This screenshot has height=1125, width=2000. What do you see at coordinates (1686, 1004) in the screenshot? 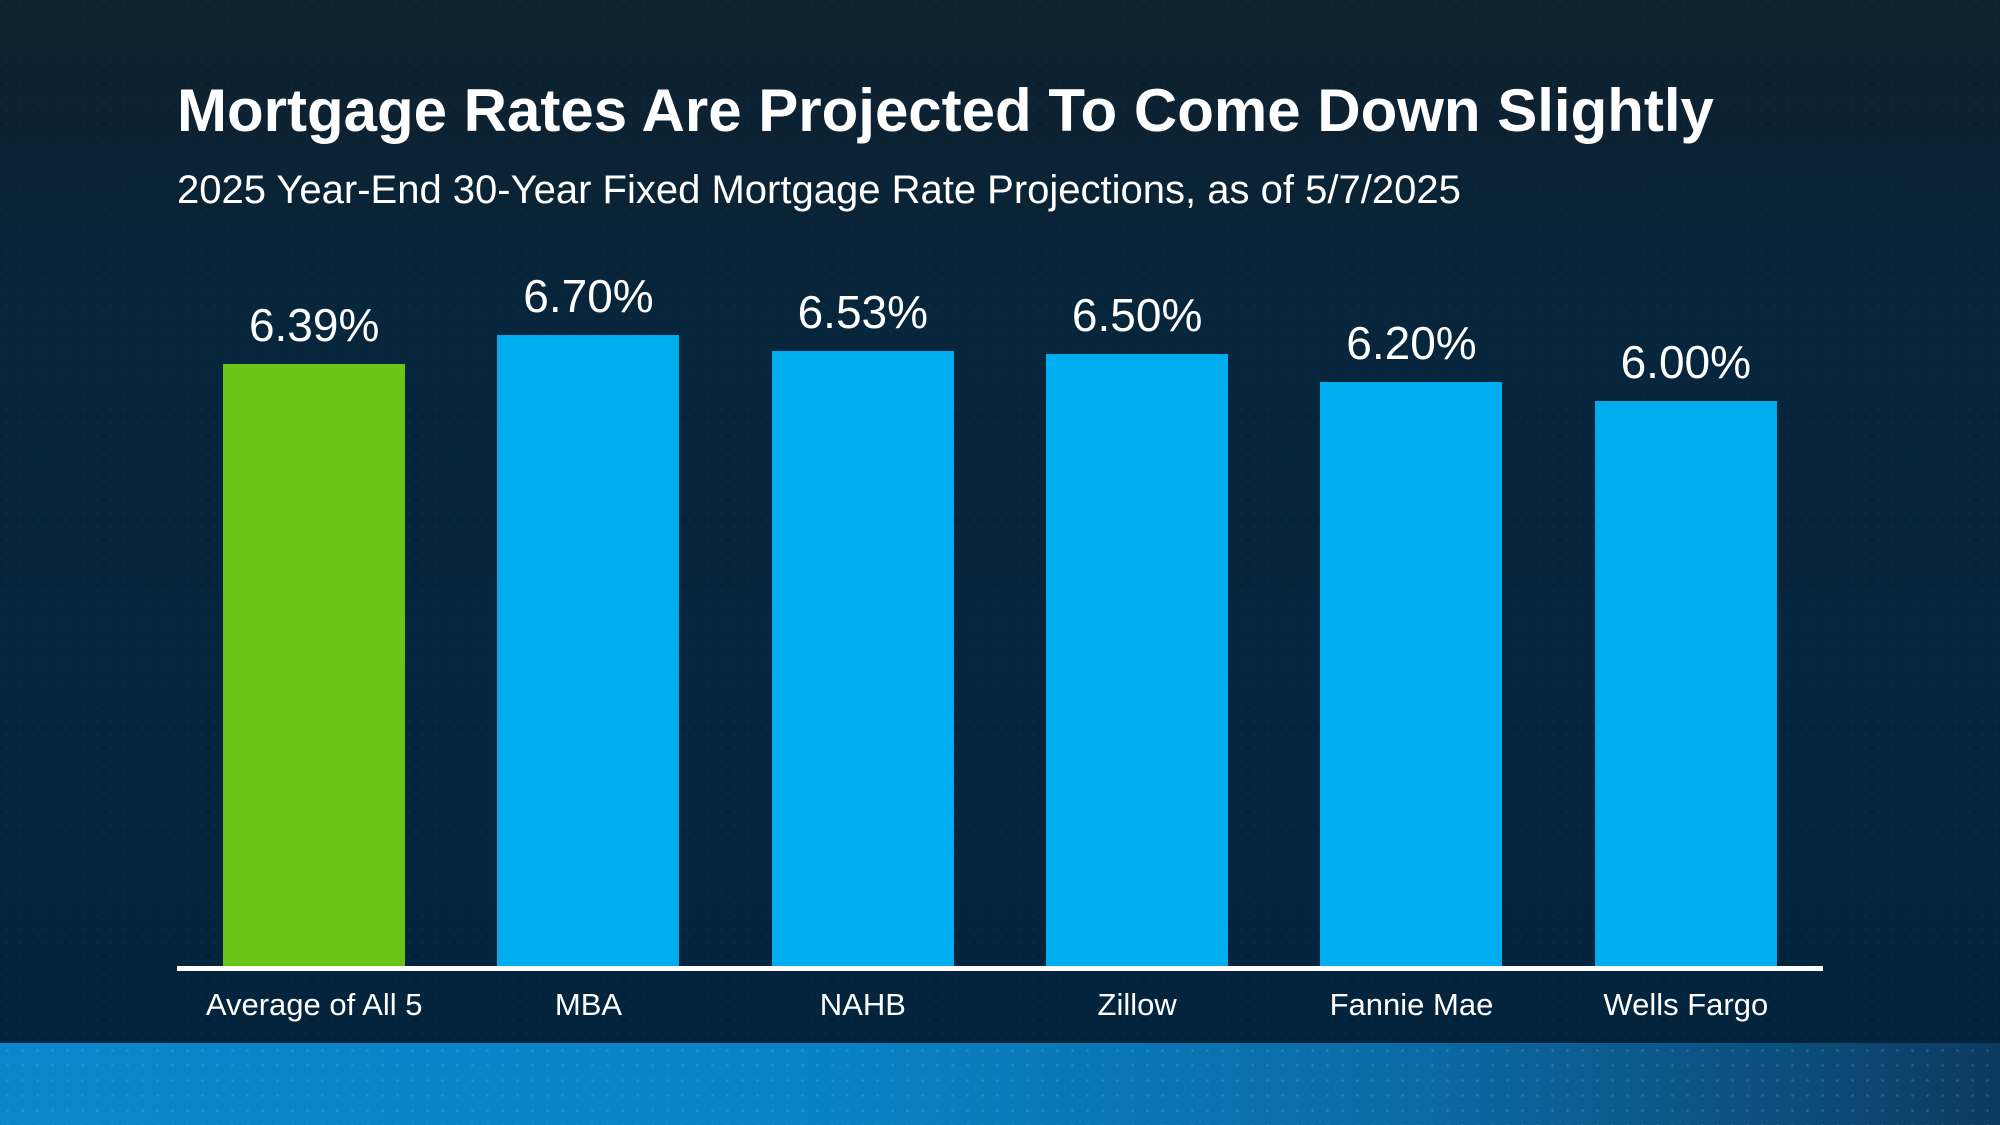
I see `category-label: Wells Fargo` at bounding box center [1686, 1004].